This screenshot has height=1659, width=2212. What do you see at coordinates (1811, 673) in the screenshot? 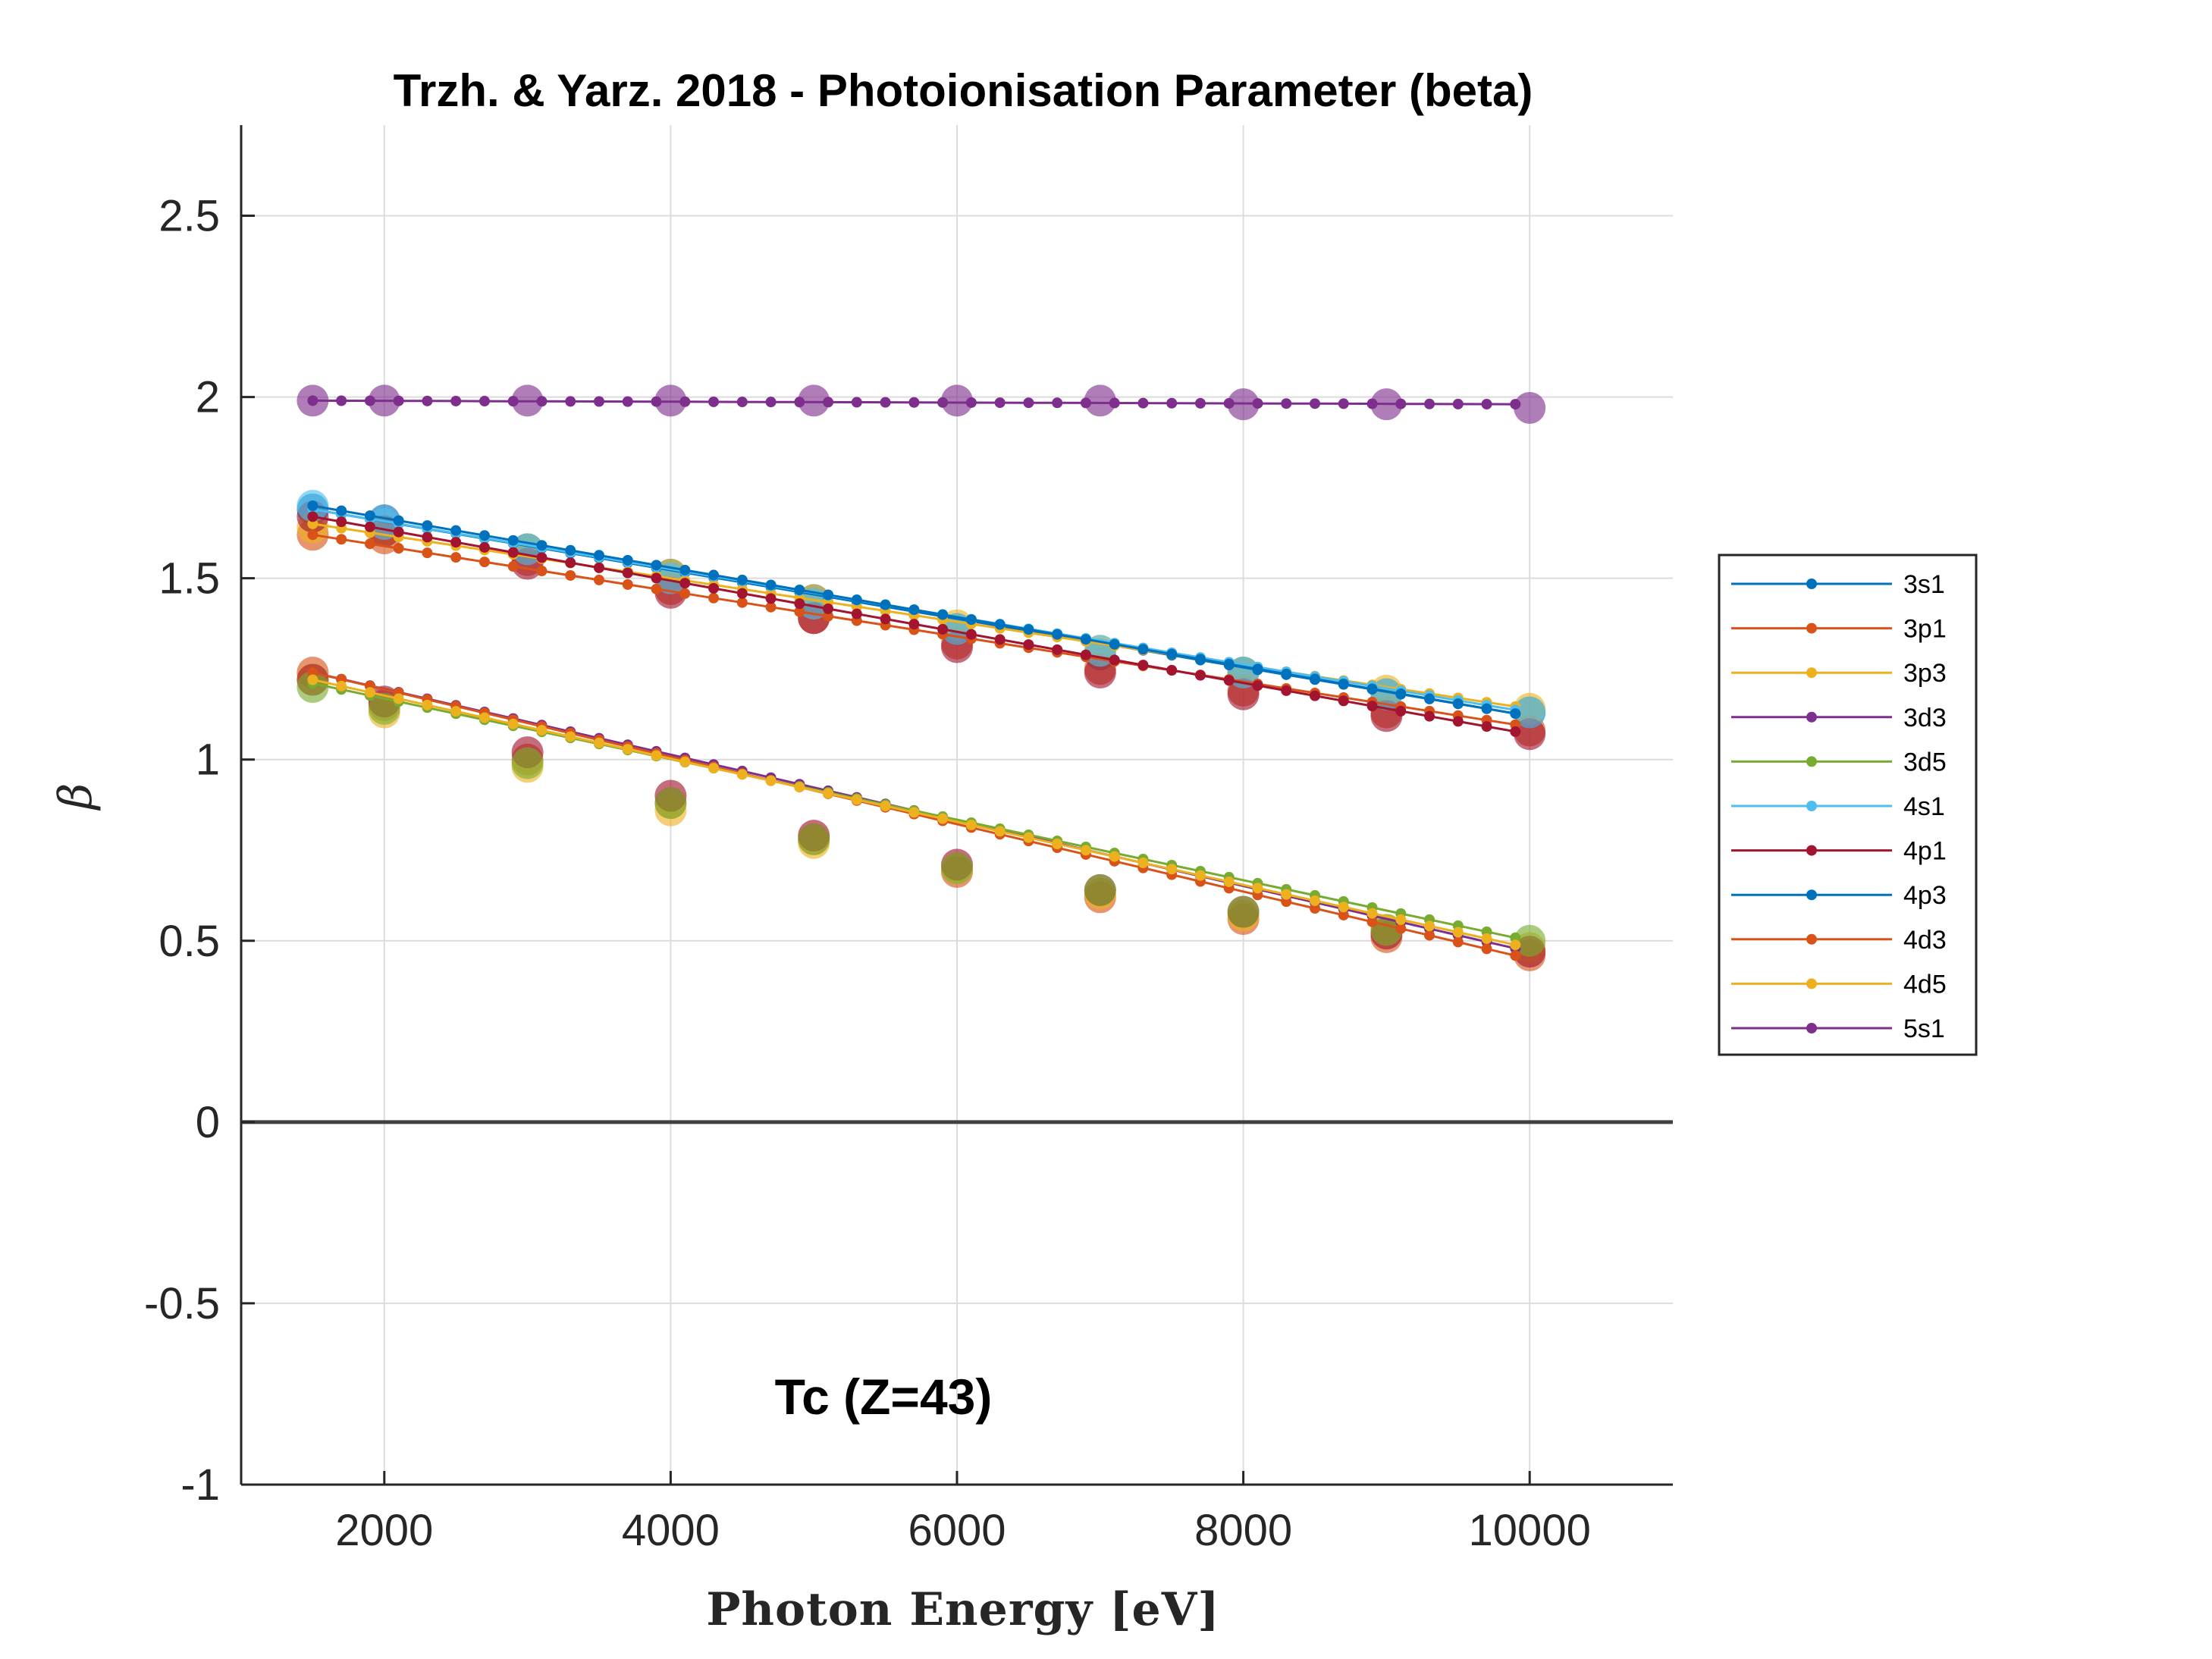
I see `legend-marker-3p3` at bounding box center [1811, 673].